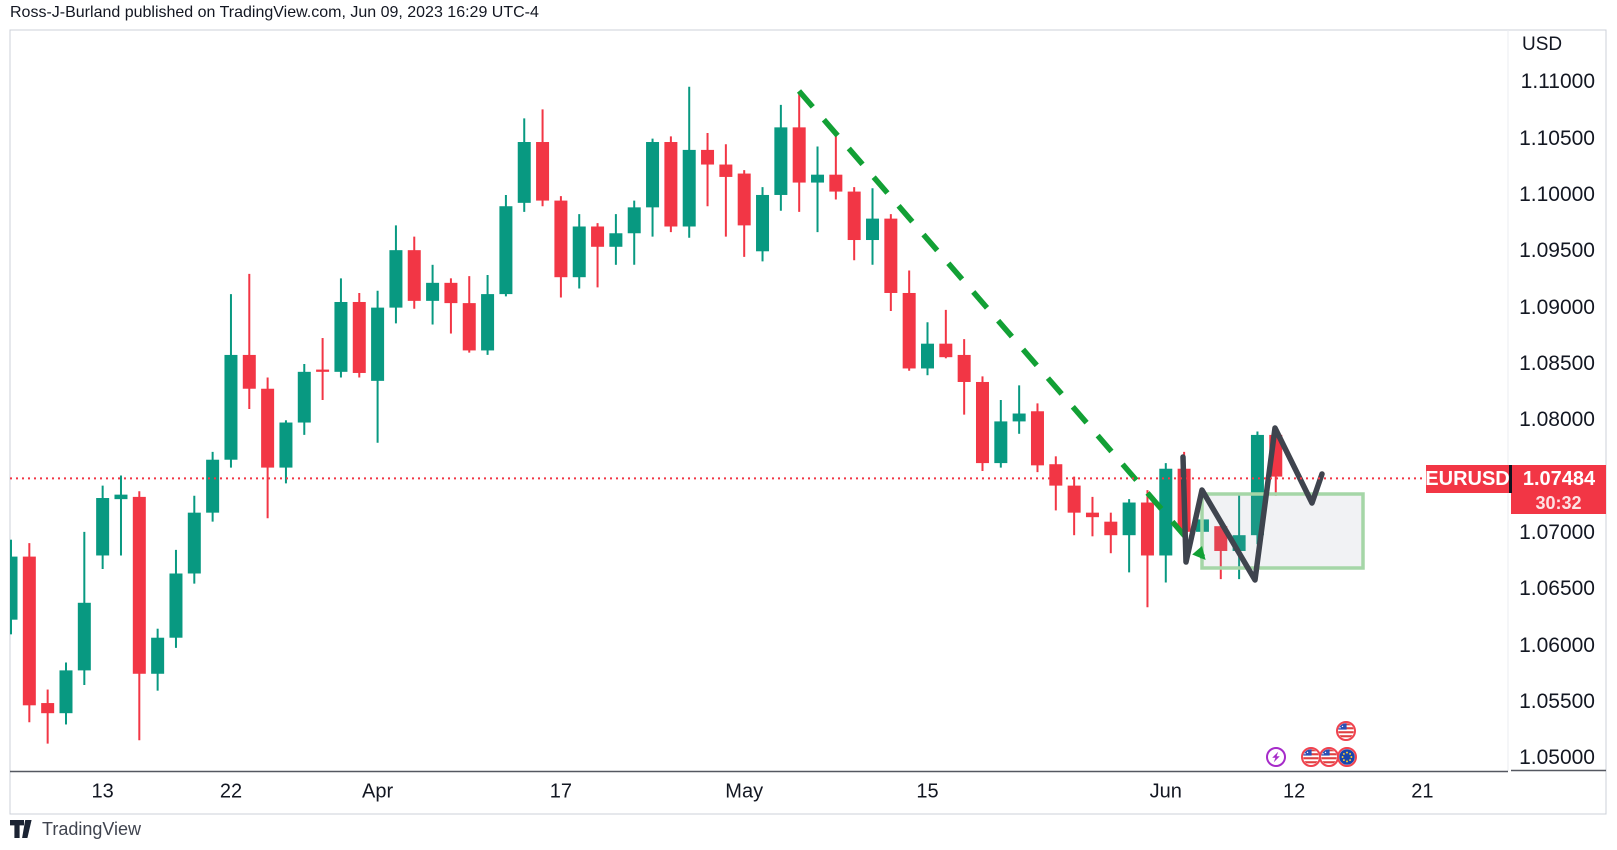 The width and height of the screenshot is (1617, 850). What do you see at coordinates (1557, 645) in the screenshot?
I see `price-axis-label: 1.06000` at bounding box center [1557, 645].